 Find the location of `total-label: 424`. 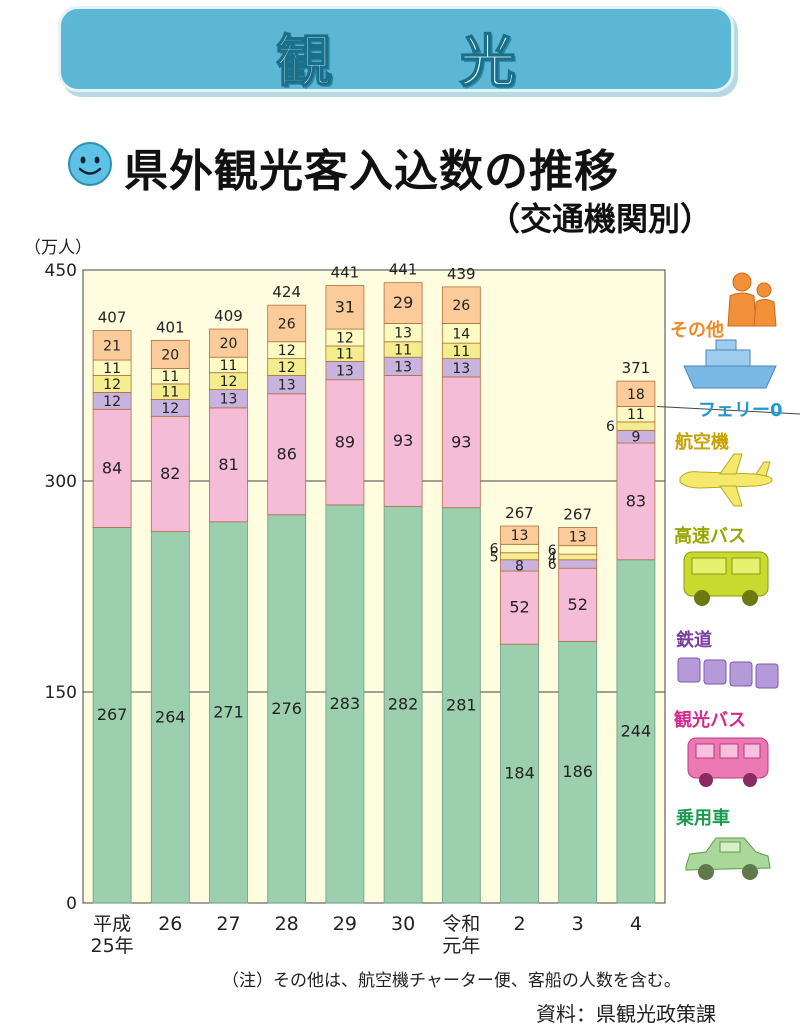

total-label: 424 is located at coordinates (286, 292).